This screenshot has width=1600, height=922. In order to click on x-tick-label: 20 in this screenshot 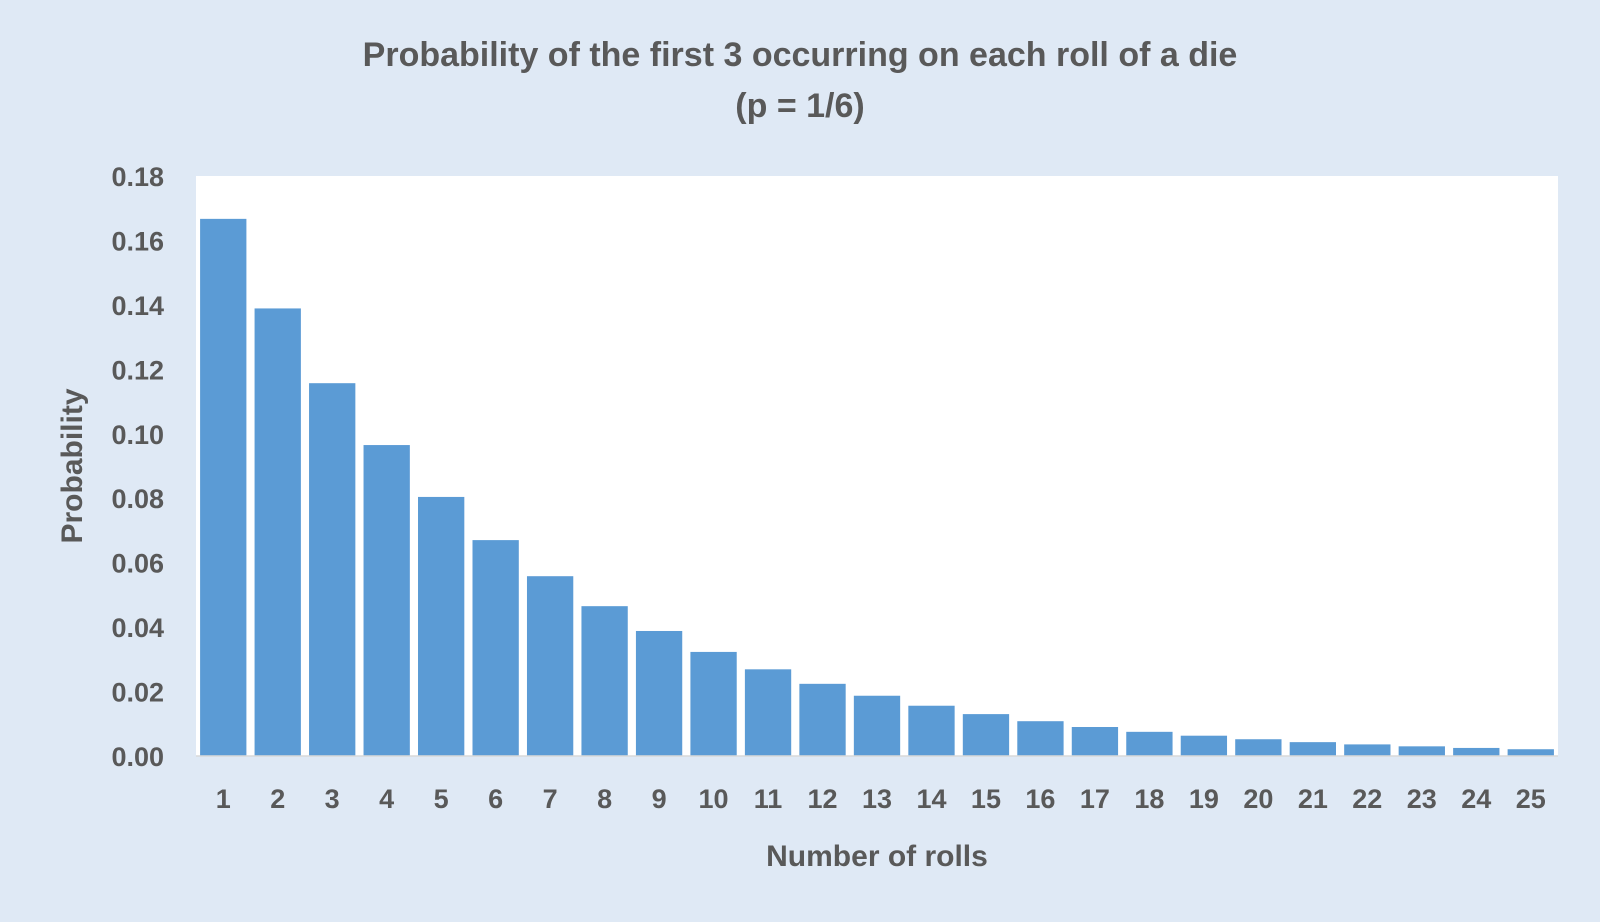, I will do `click(1258, 799)`.